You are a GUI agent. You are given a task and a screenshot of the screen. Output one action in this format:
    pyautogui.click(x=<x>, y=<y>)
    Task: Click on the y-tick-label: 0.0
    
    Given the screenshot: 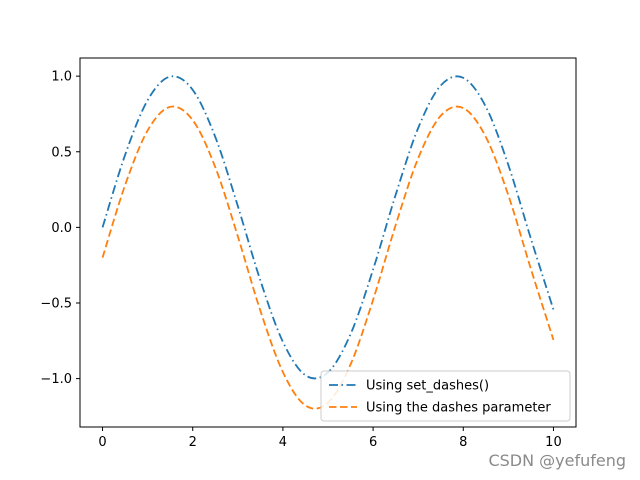 What is the action you would take?
    pyautogui.click(x=61, y=228)
    